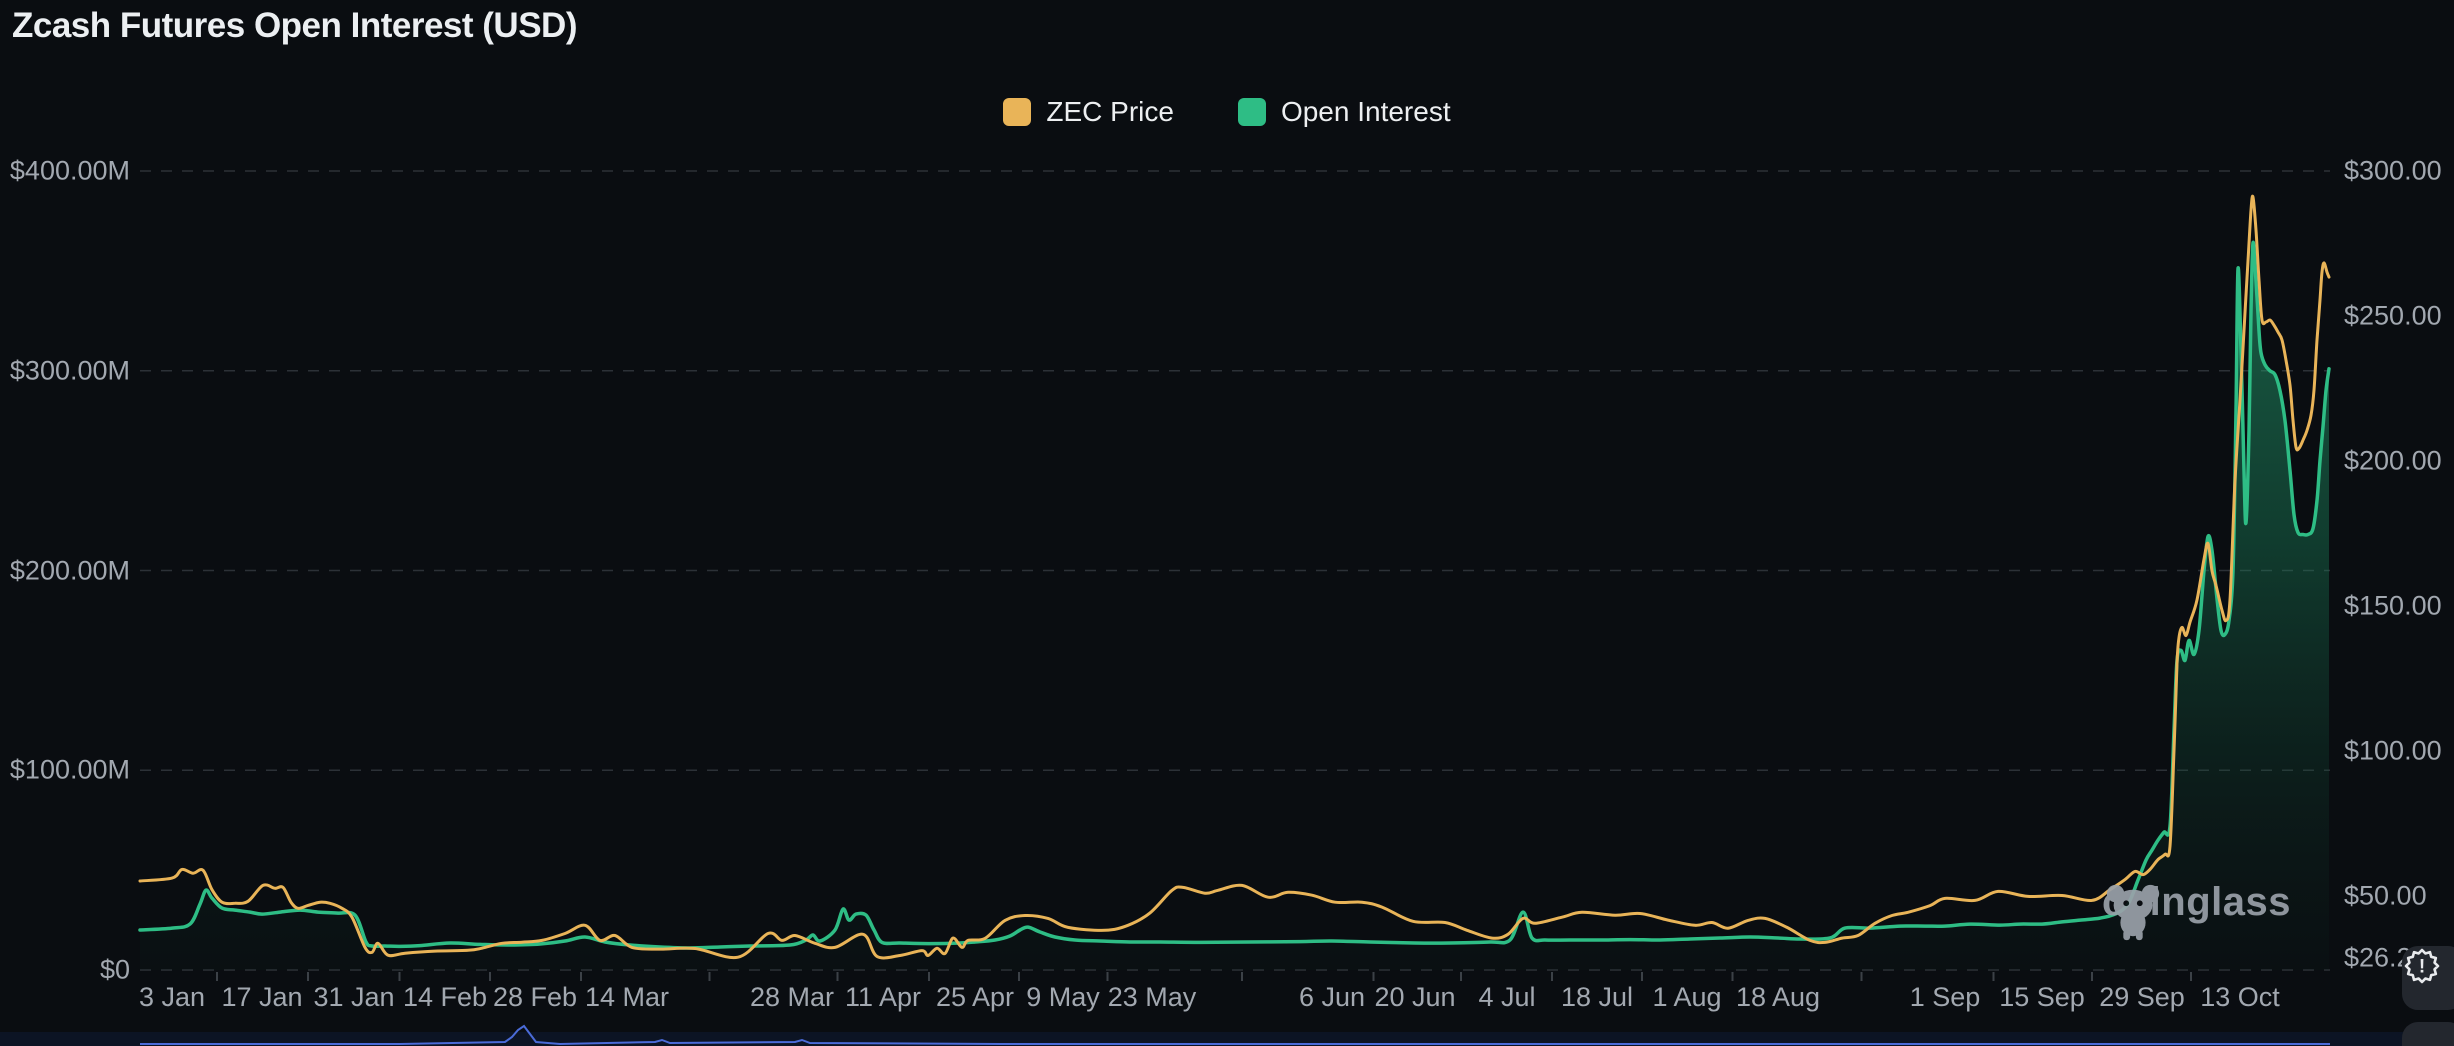  I want to click on x-axis-tick: 28 Feb, so click(535, 997).